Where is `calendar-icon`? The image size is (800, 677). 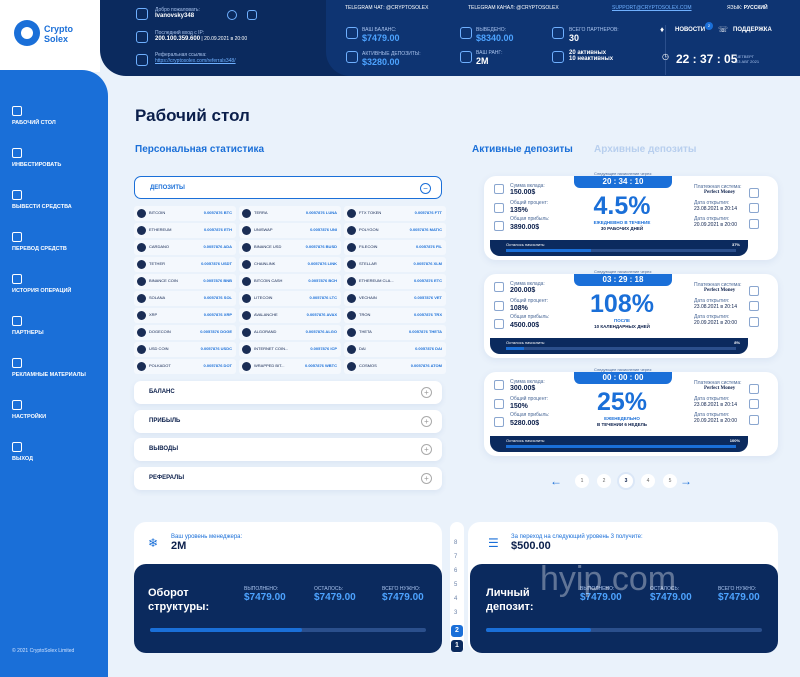 calendar-icon is located at coordinates (754, 224).